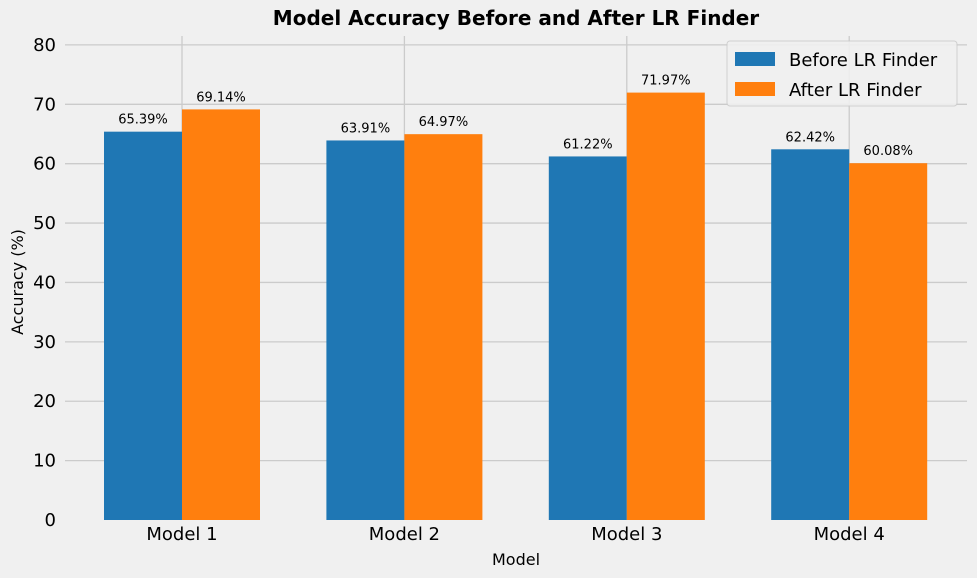 The width and height of the screenshot is (977, 578). What do you see at coordinates (44, 223) in the screenshot?
I see `y-tick-label-50: 50` at bounding box center [44, 223].